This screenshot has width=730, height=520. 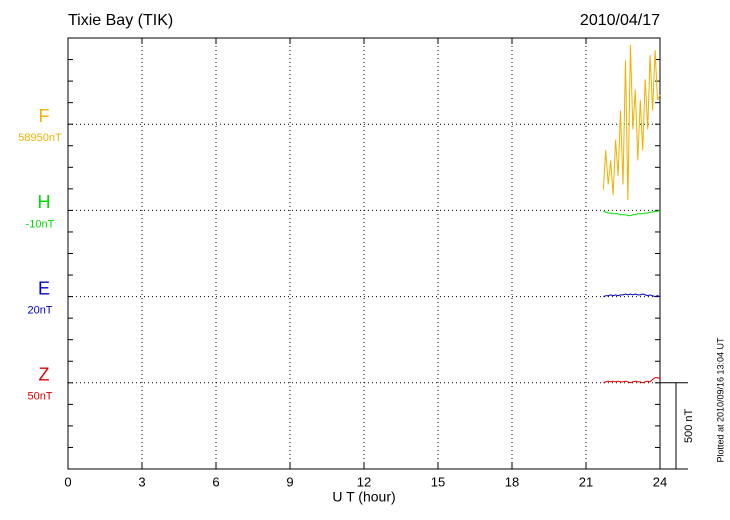 I want to click on x-tick-label: 24, so click(x=660, y=481).